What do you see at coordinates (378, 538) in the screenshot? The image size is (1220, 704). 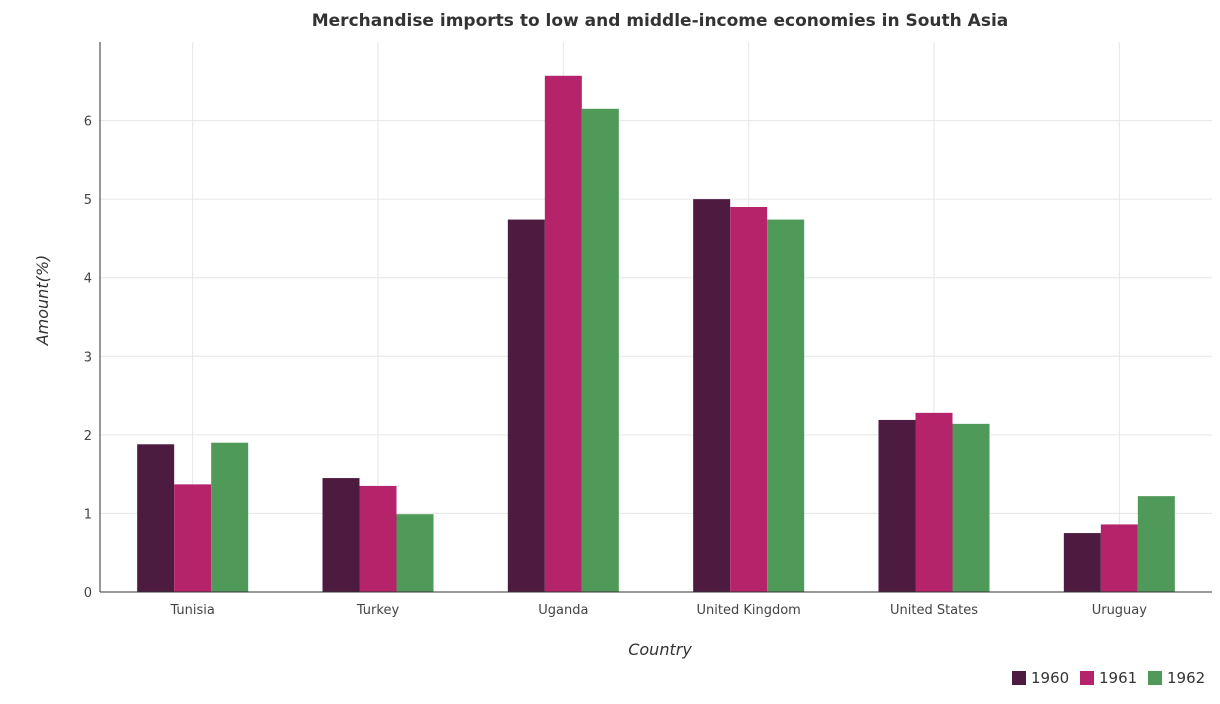 I see `bar-1961-turkey` at bounding box center [378, 538].